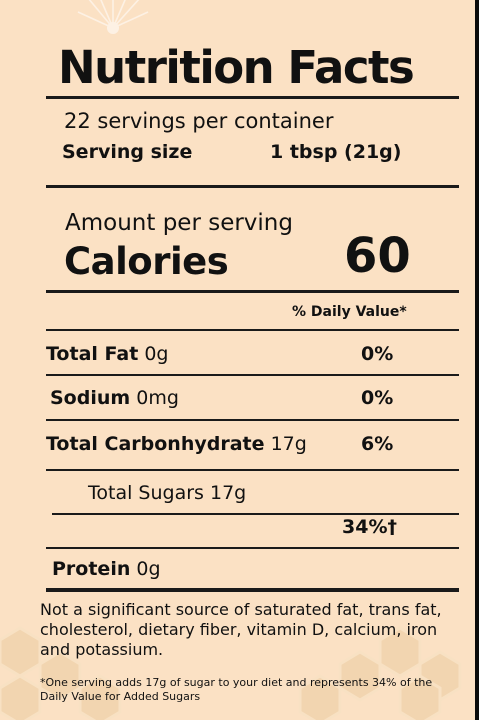 The height and width of the screenshot is (720, 479). What do you see at coordinates (231, 673) in the screenshot?
I see `honeycomb-decoration` at bounding box center [231, 673].